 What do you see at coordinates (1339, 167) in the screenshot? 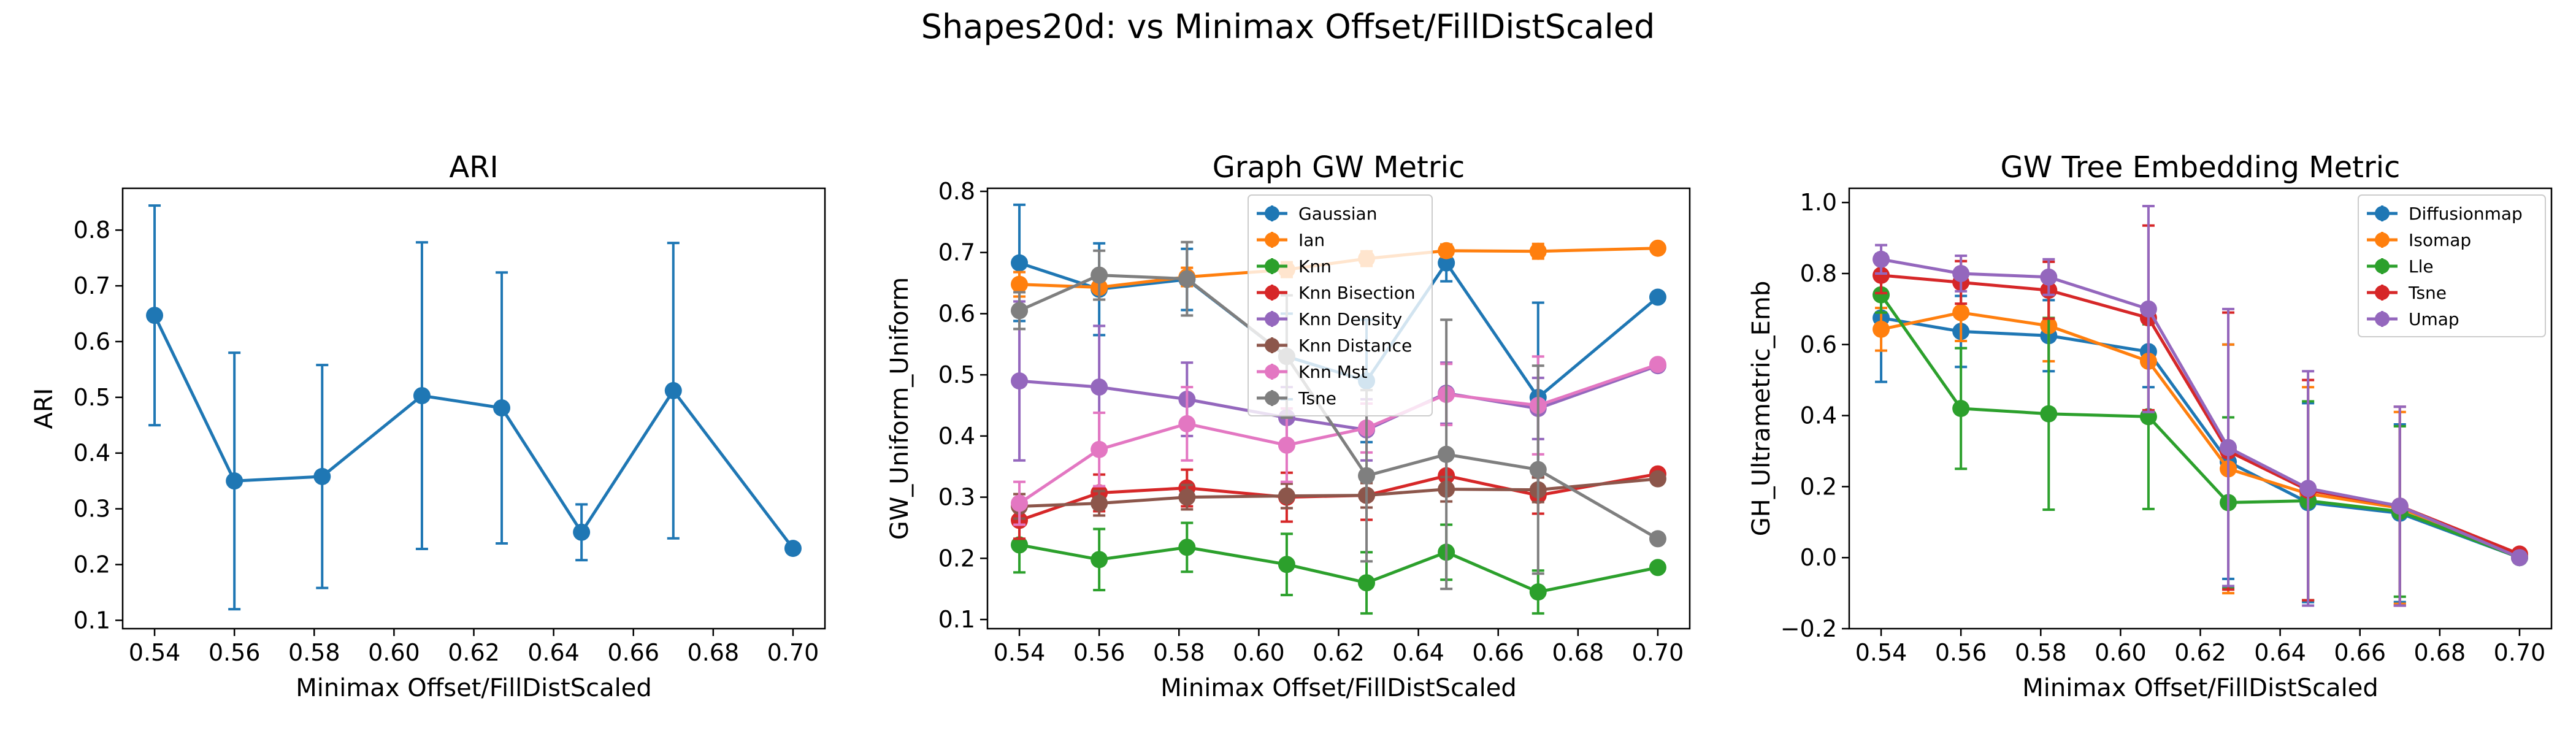
I see `chart-title: Graph GW Metric` at bounding box center [1339, 167].